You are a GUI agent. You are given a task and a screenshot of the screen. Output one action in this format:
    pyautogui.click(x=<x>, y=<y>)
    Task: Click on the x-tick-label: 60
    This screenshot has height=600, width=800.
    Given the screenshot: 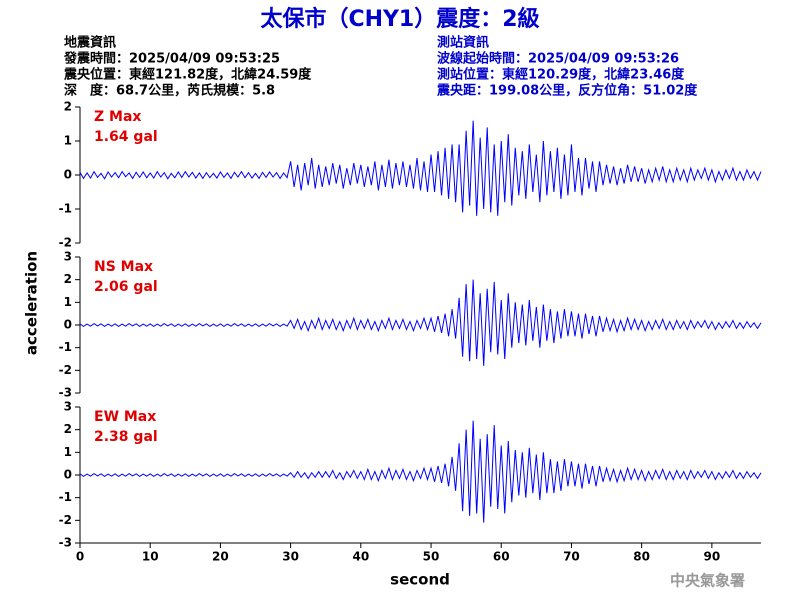 What is the action you would take?
    pyautogui.click(x=501, y=557)
    